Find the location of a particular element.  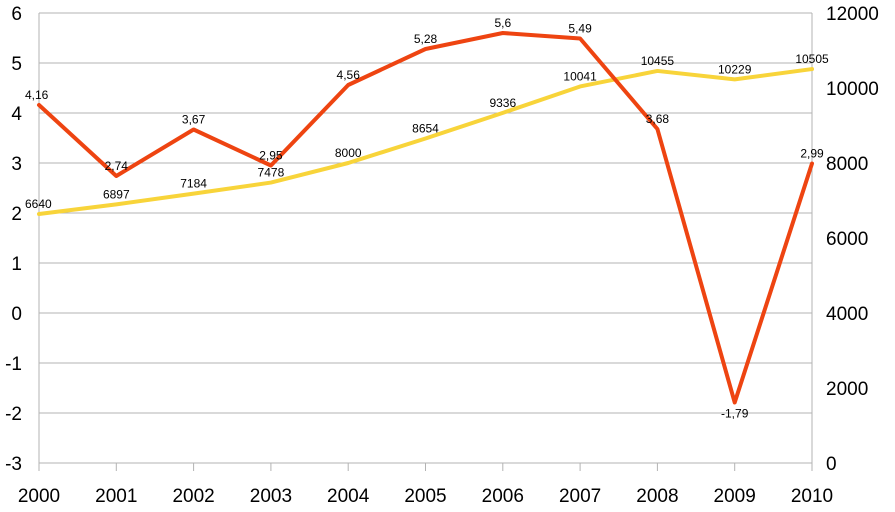

data-label-growth: 2,99 is located at coordinates (812, 154).